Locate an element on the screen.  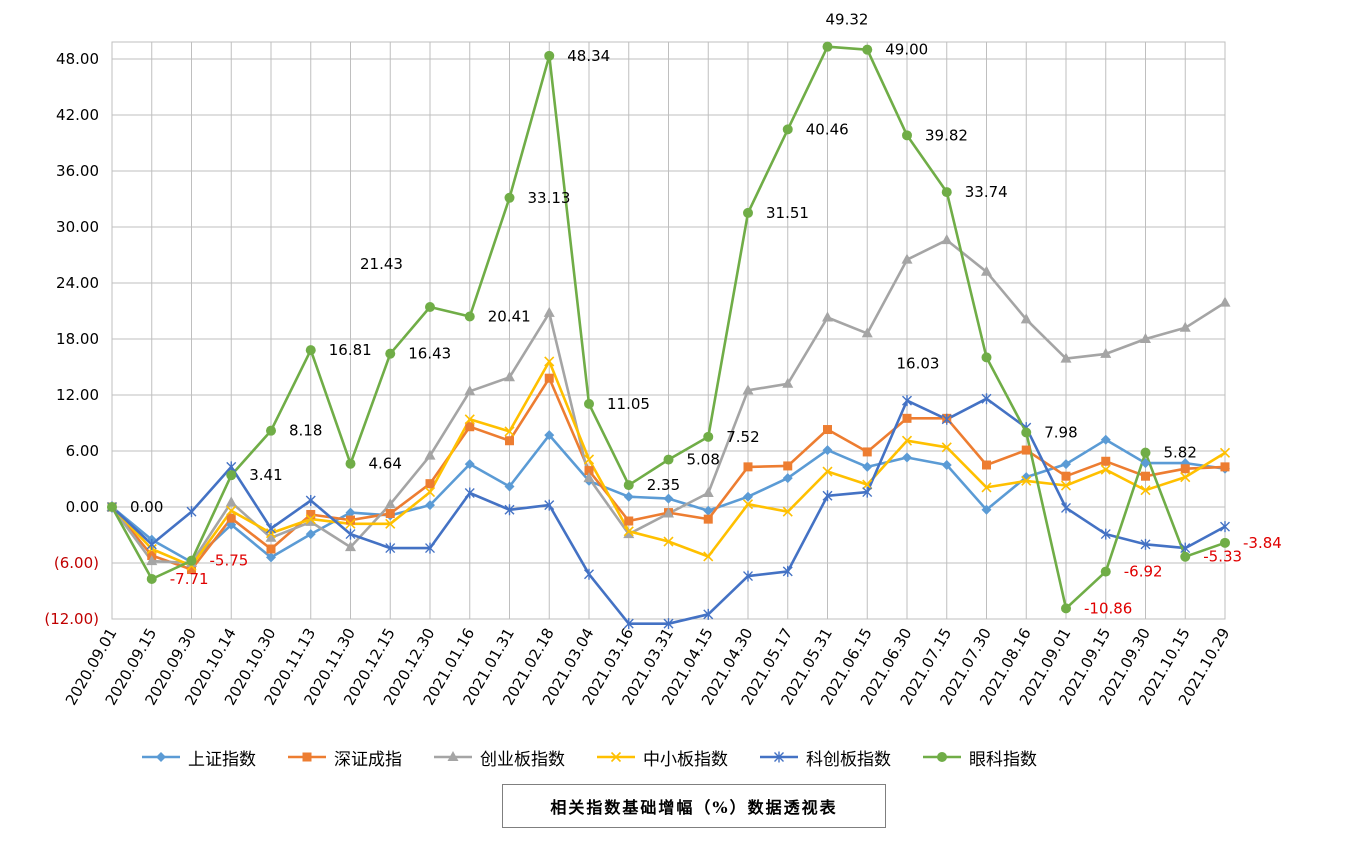
legend-item-5: 科创板指数 is located at coordinates (824, 757).